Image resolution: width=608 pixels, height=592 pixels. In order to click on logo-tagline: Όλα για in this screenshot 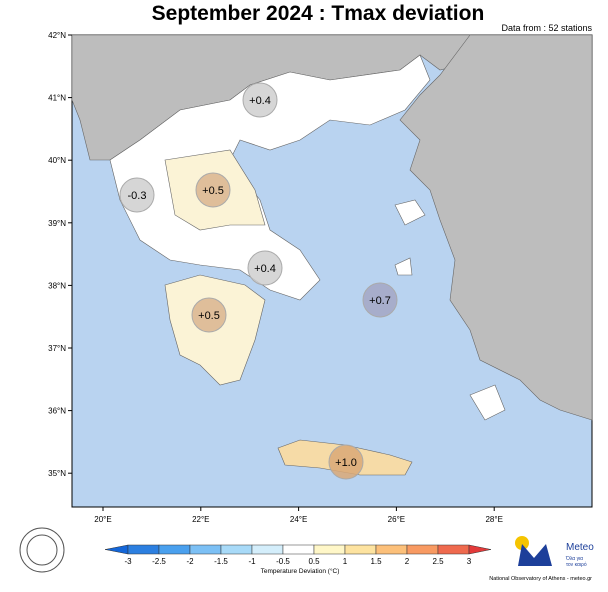, I will do `click(574, 559)`.